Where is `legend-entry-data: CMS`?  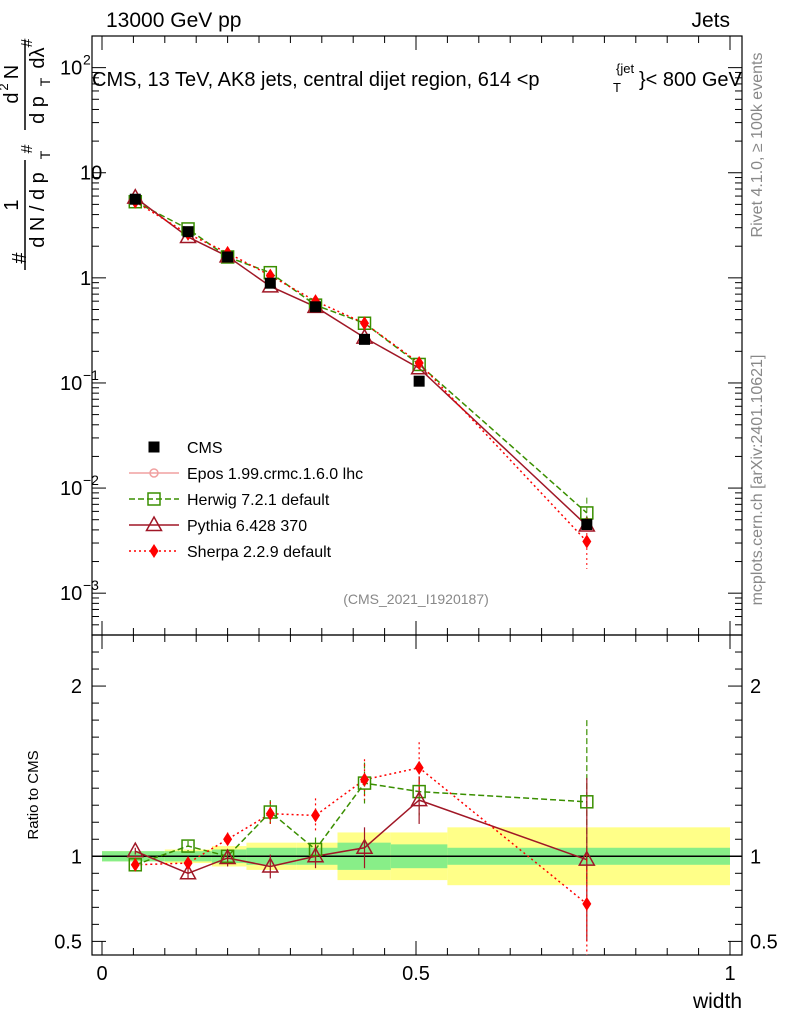
legend-entry-data: CMS is located at coordinates (185, 448).